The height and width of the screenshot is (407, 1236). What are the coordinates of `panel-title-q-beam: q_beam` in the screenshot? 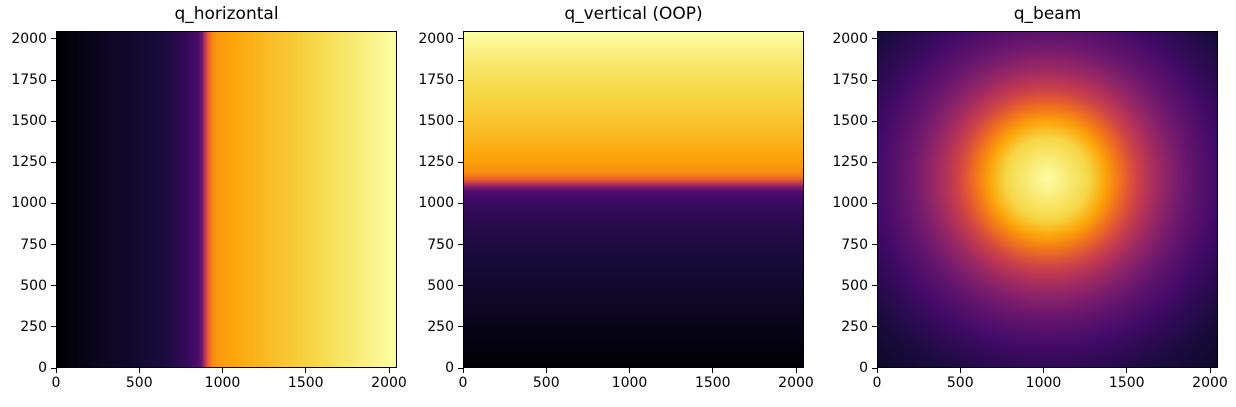 It's located at (1047, 14).